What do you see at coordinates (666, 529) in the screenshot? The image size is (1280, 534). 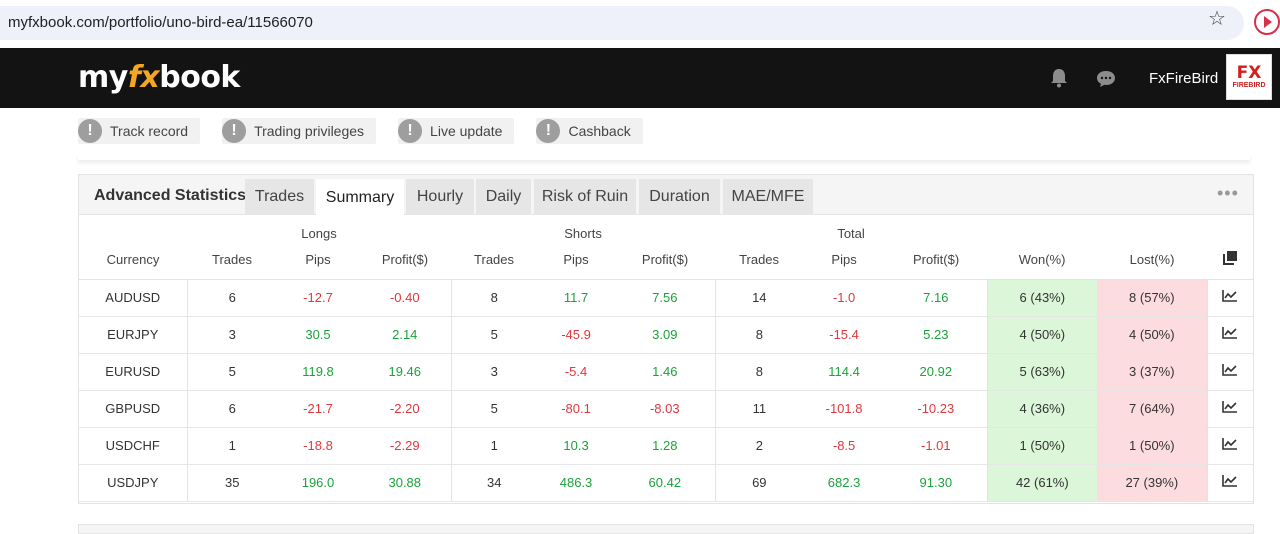 I see `next-panel` at bounding box center [666, 529].